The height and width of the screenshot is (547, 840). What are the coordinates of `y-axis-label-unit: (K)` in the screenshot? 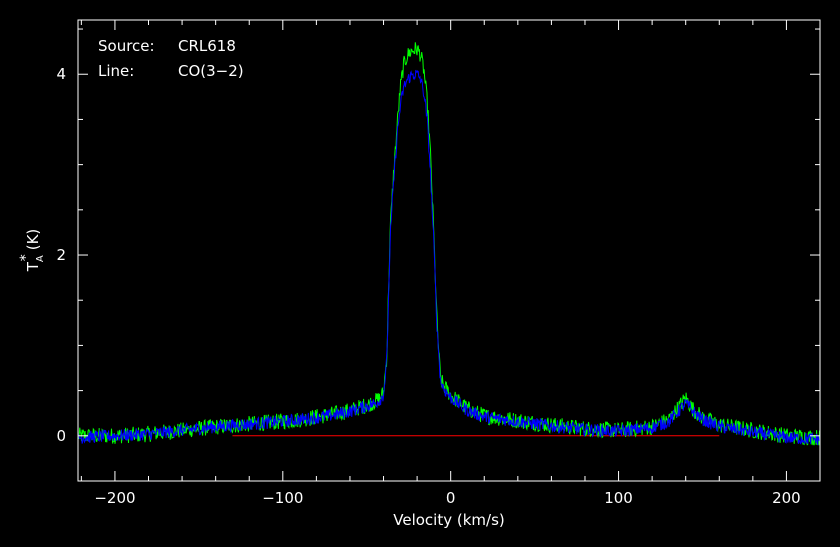 It's located at (33, 240).